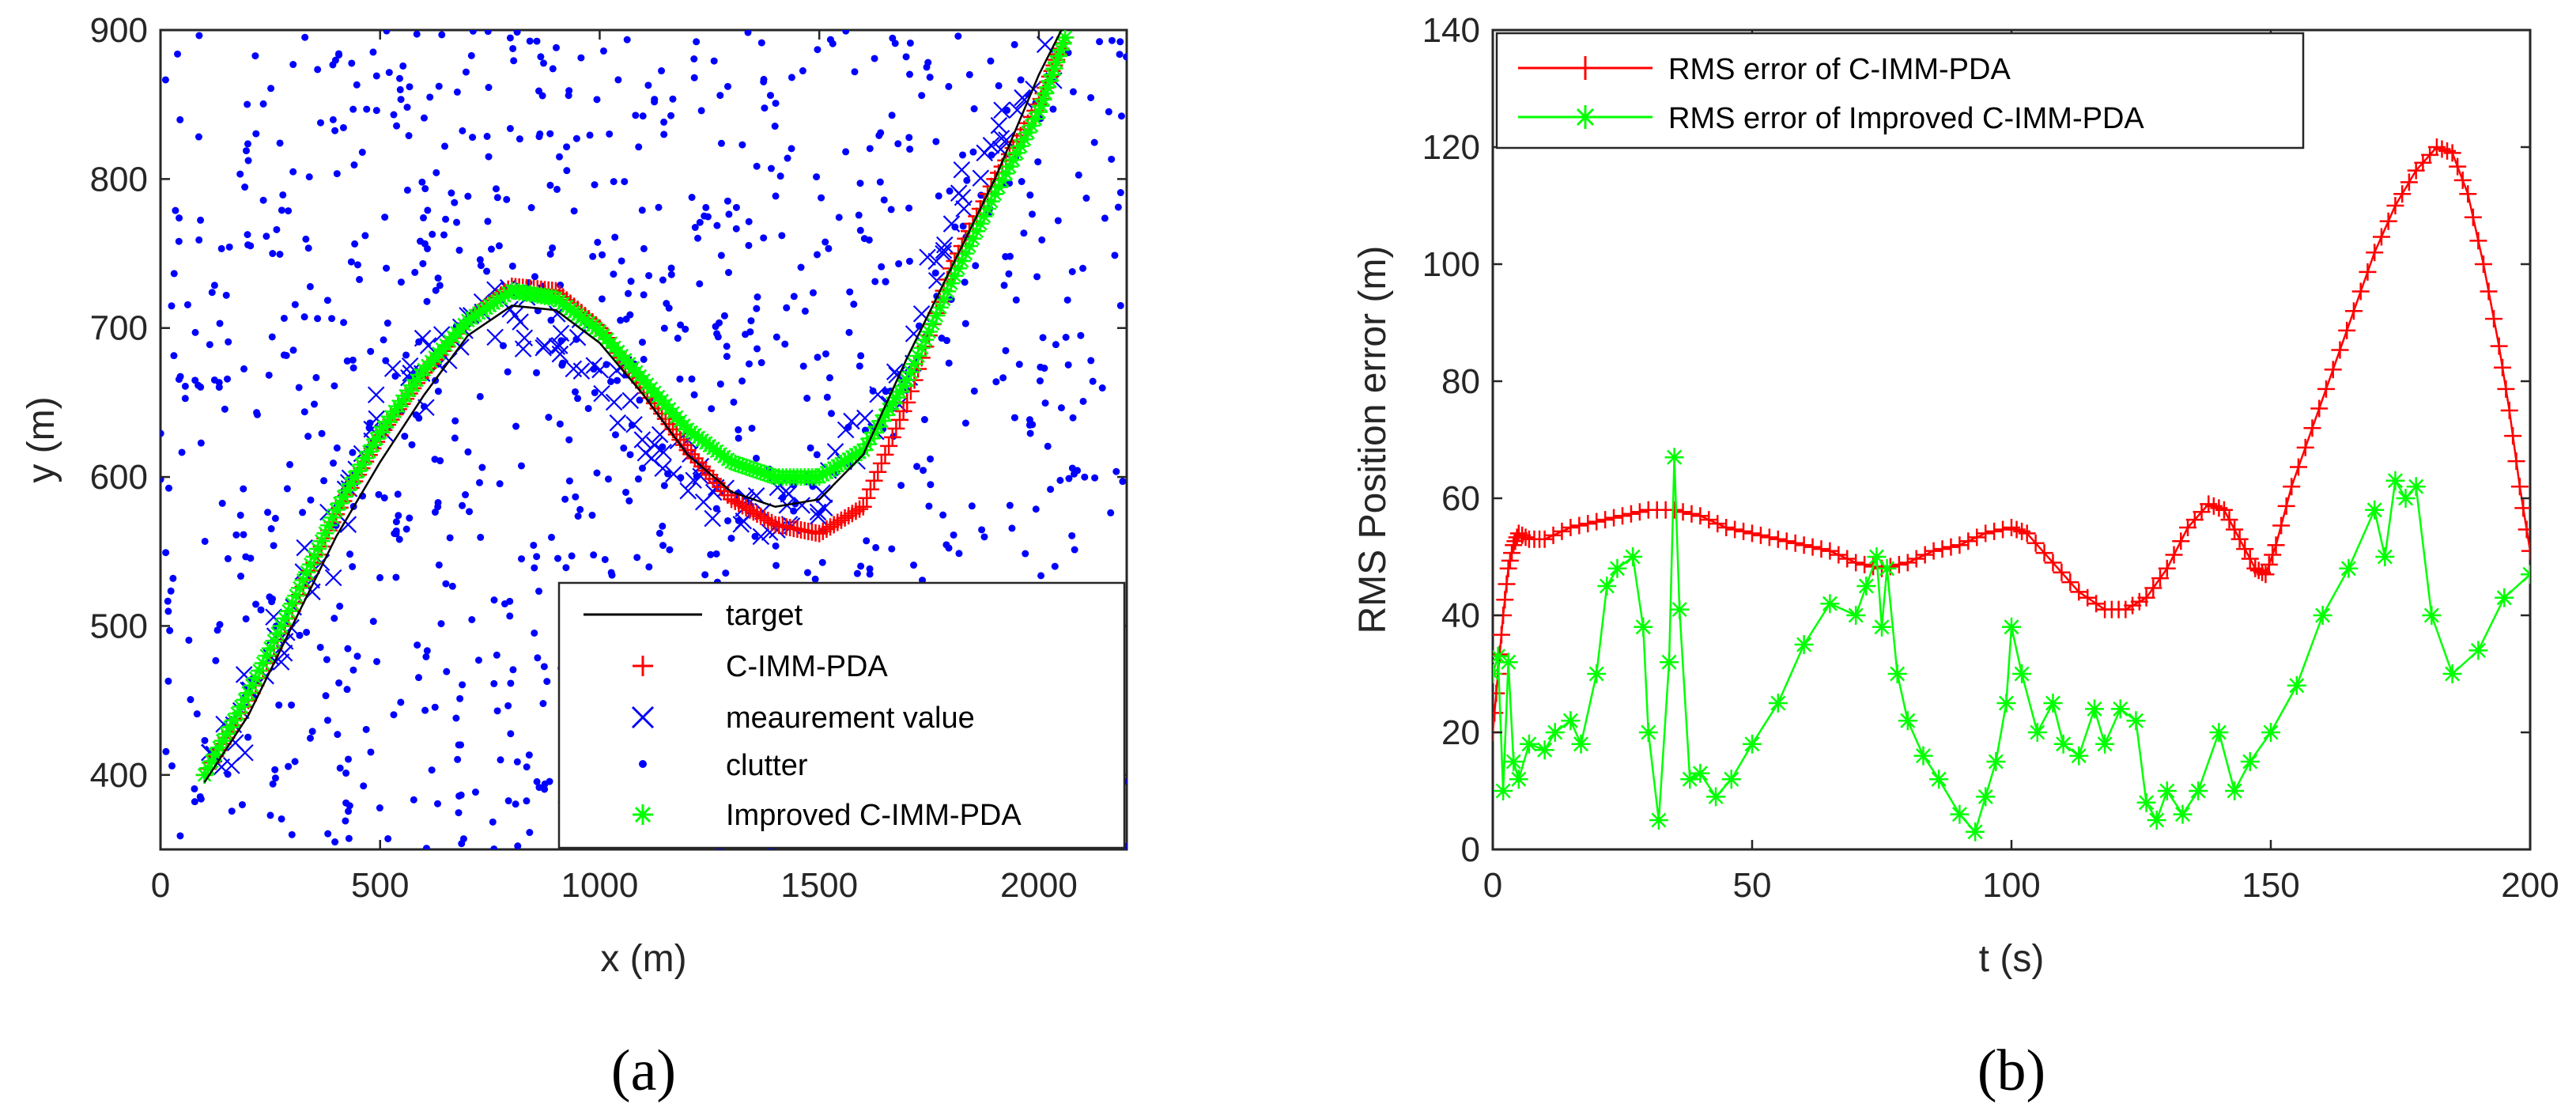 Image resolution: width=2576 pixels, height=1112 pixels. I want to click on legend-label-improved: Improved C-IMM-PDA, so click(874, 815).